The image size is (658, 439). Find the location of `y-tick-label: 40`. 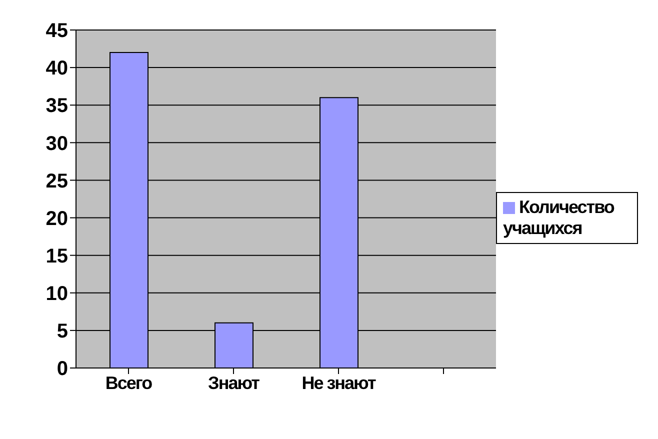

y-tick-label: 40 is located at coordinates (57, 69).